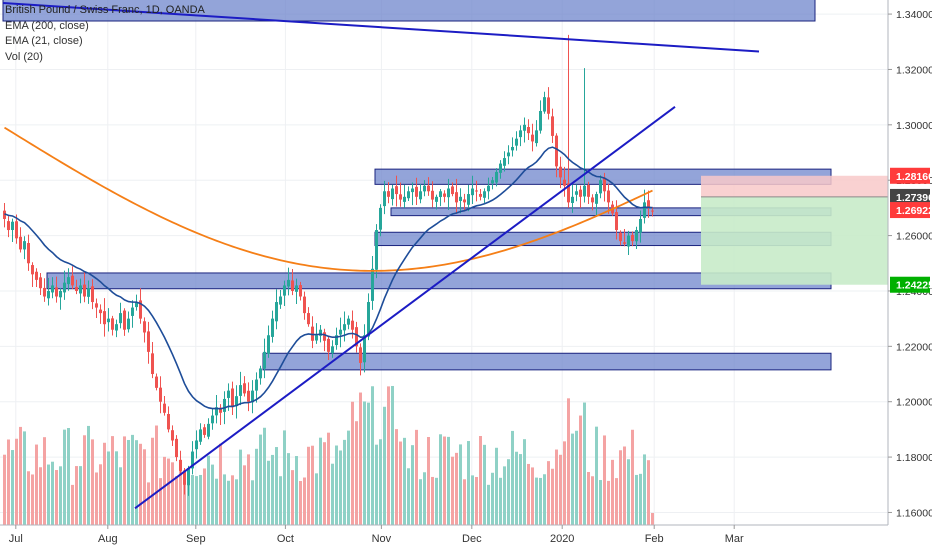  I want to click on time-tick-label: Jul, so click(16, 539).